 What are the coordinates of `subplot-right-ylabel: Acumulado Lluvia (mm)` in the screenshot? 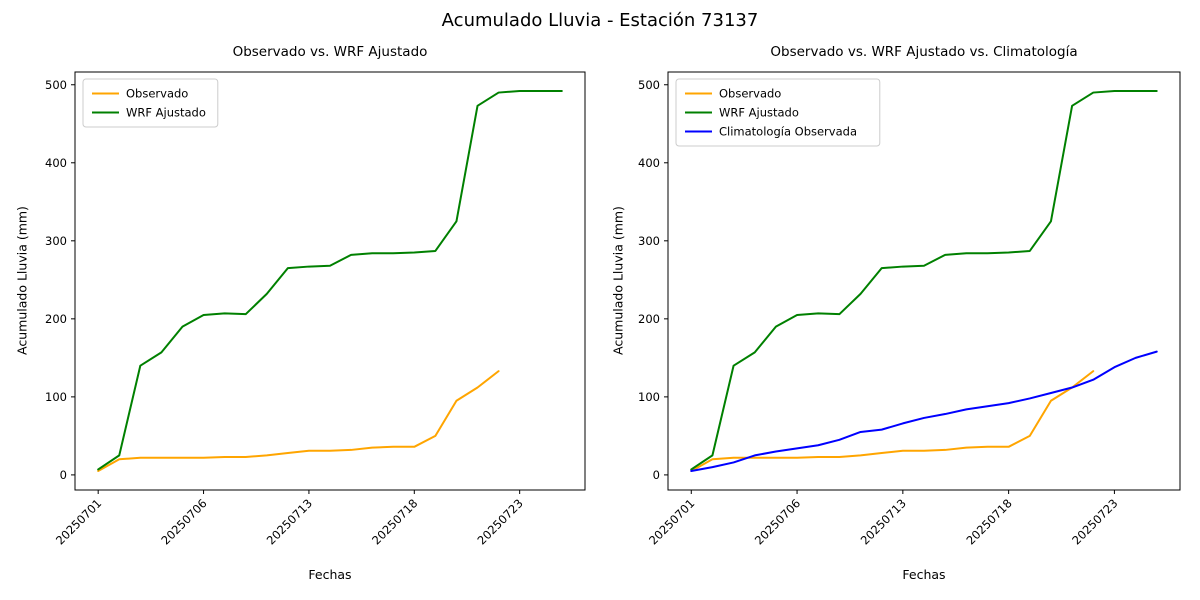 It's located at (618, 280).